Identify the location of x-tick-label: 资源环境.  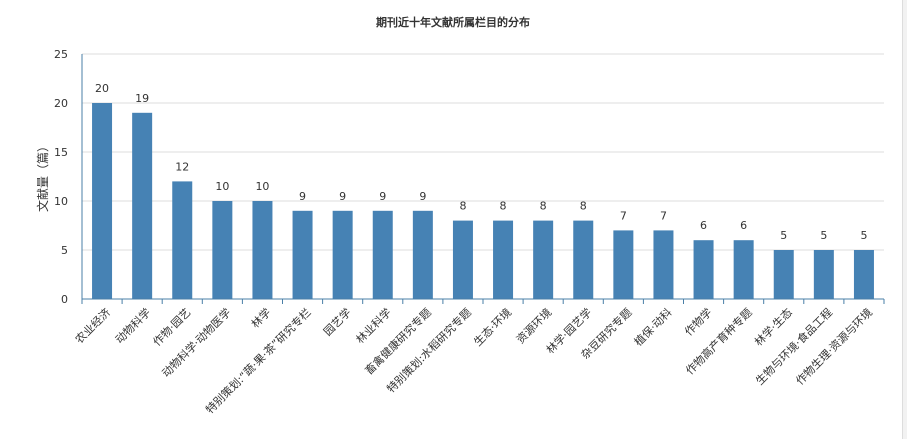
(533, 325).